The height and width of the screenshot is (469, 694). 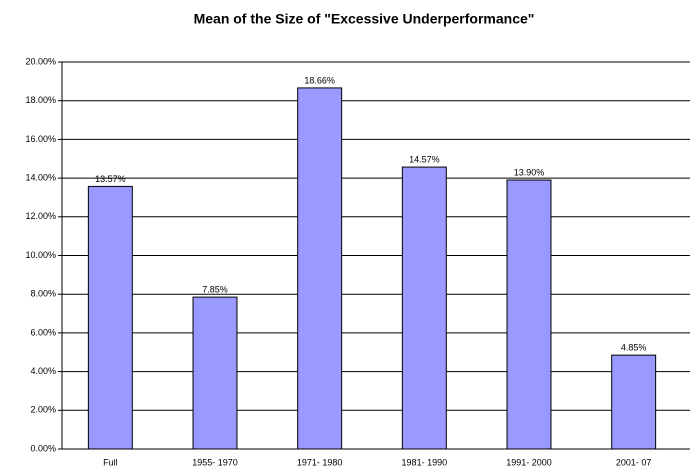 I want to click on y-tick-label: 2.00%, so click(x=43, y=410).